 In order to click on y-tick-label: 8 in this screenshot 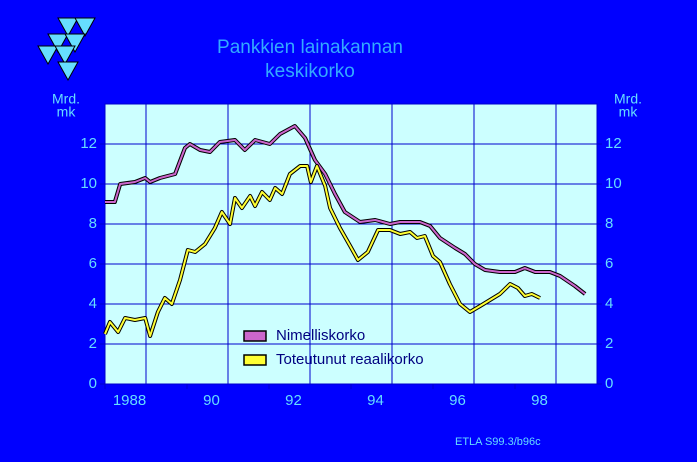, I will do `click(93, 223)`.